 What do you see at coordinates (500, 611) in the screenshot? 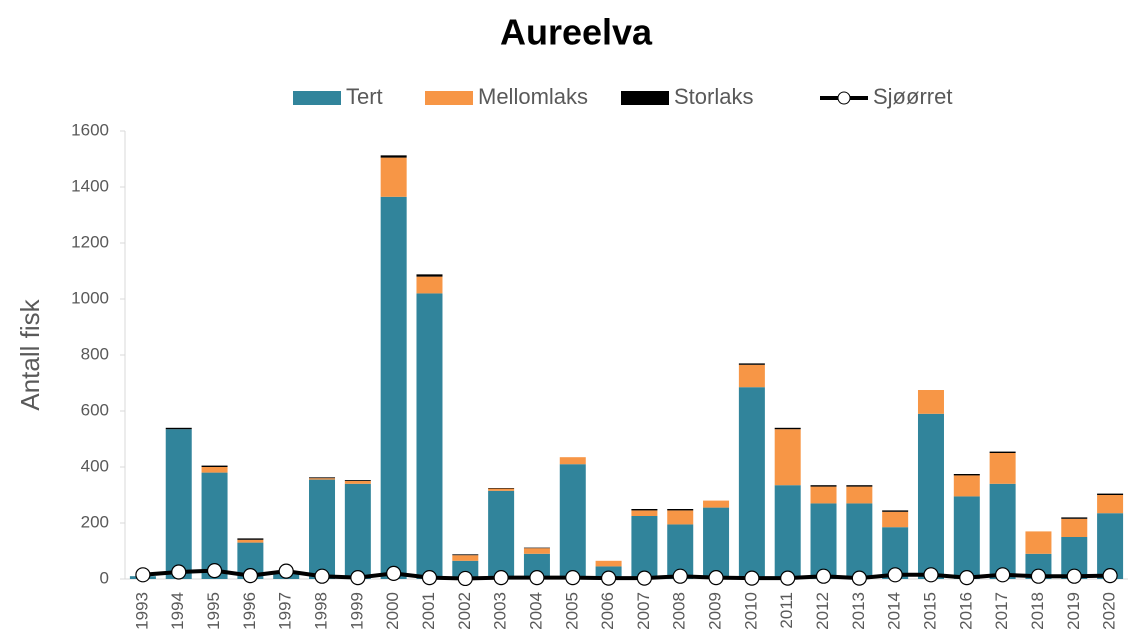
I see `x-tick-label: 2003` at bounding box center [500, 611].